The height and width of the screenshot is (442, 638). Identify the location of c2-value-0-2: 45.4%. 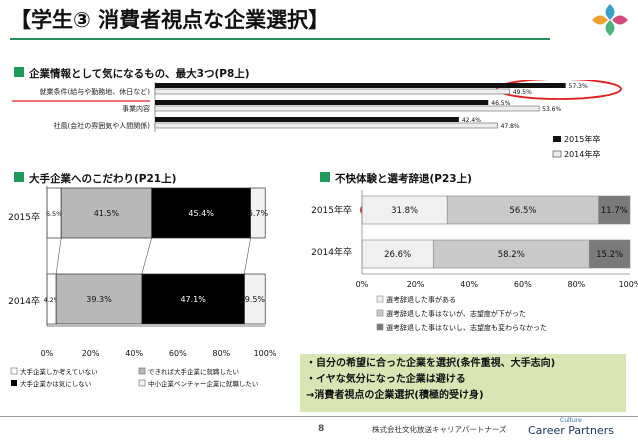
(201, 213).